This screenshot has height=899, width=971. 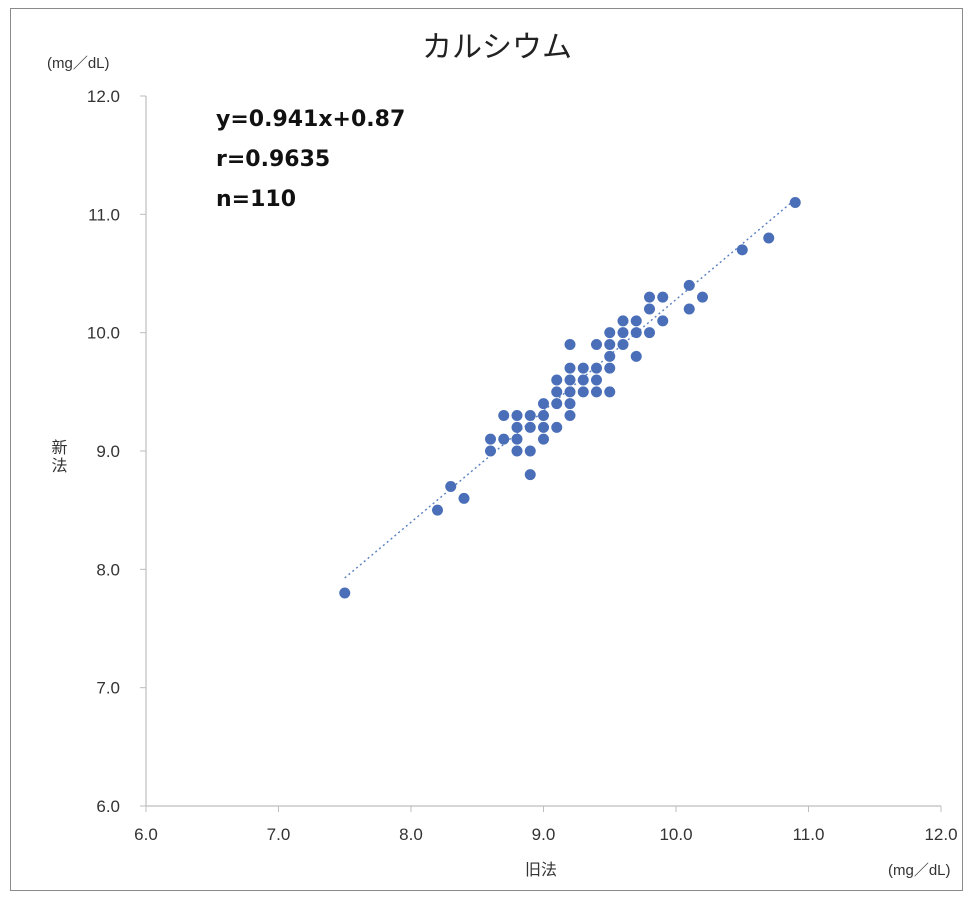 What do you see at coordinates (279, 834) in the screenshot?
I see `x-tick-label: 7.0` at bounding box center [279, 834].